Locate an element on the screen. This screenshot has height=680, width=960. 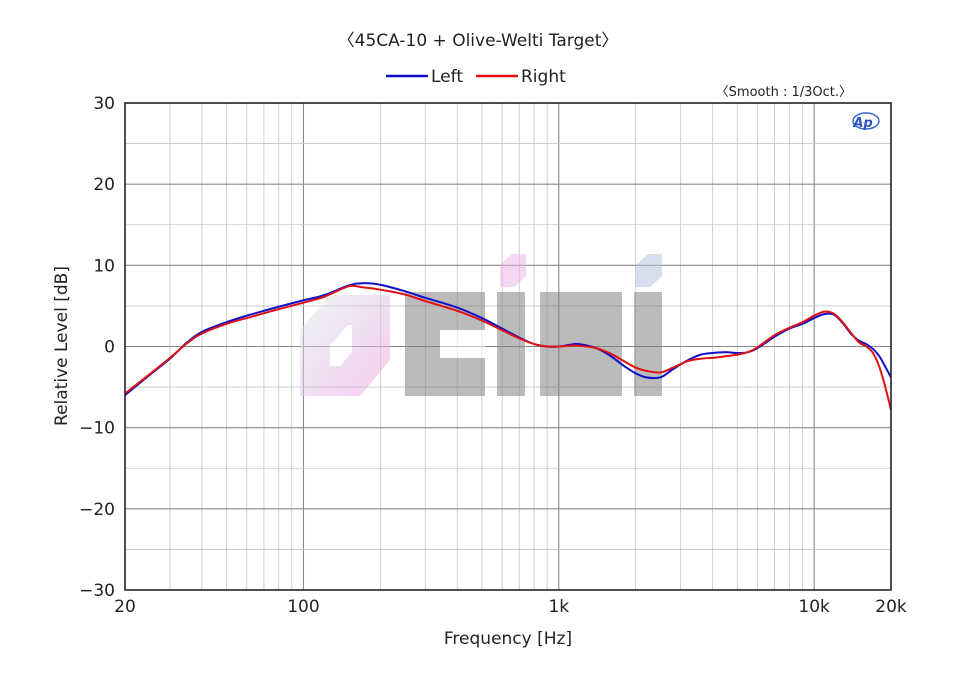
watermark-dot-i1 is located at coordinates (513, 270).